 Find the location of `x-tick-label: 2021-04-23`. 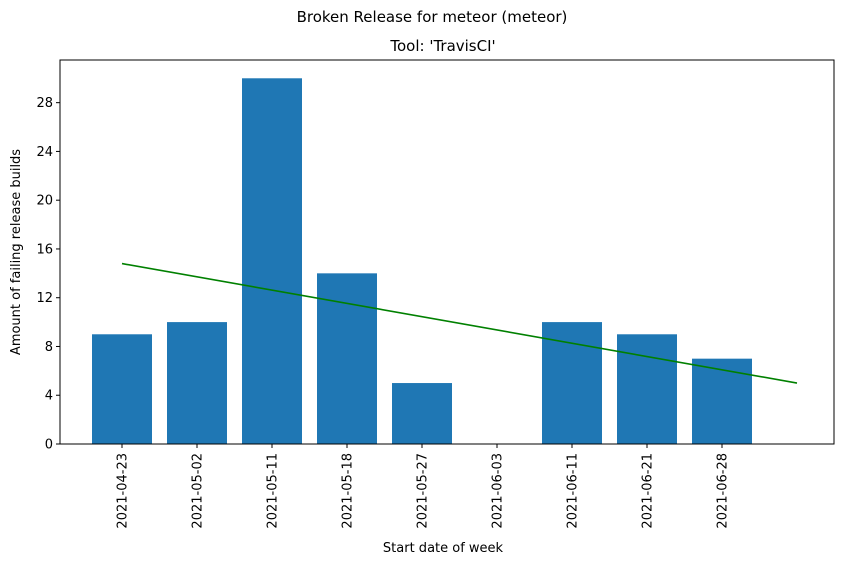

x-tick-label: 2021-04-23 is located at coordinates (123, 491).